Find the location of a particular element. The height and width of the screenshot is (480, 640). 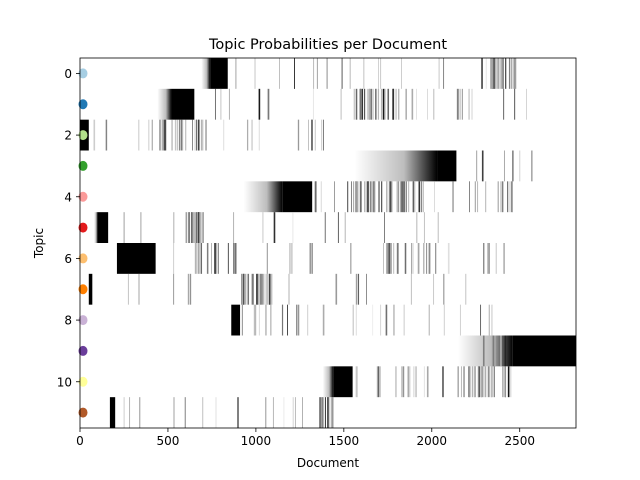

chart-title: Topic Probabilities per Document is located at coordinates (327, 45).